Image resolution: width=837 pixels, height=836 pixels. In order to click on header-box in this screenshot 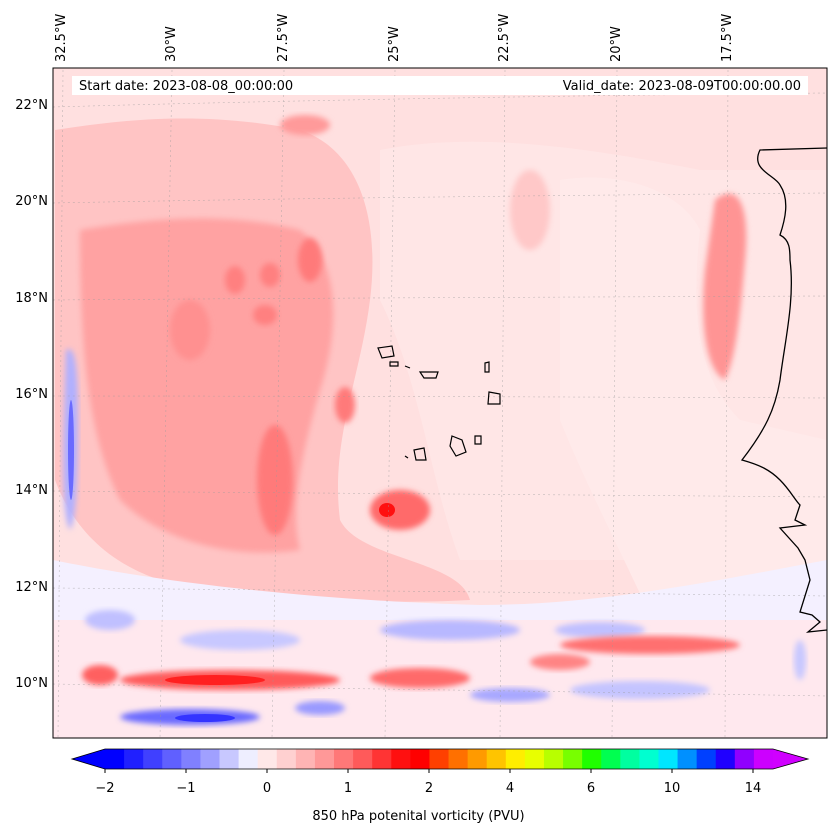, I will do `click(440, 85)`.